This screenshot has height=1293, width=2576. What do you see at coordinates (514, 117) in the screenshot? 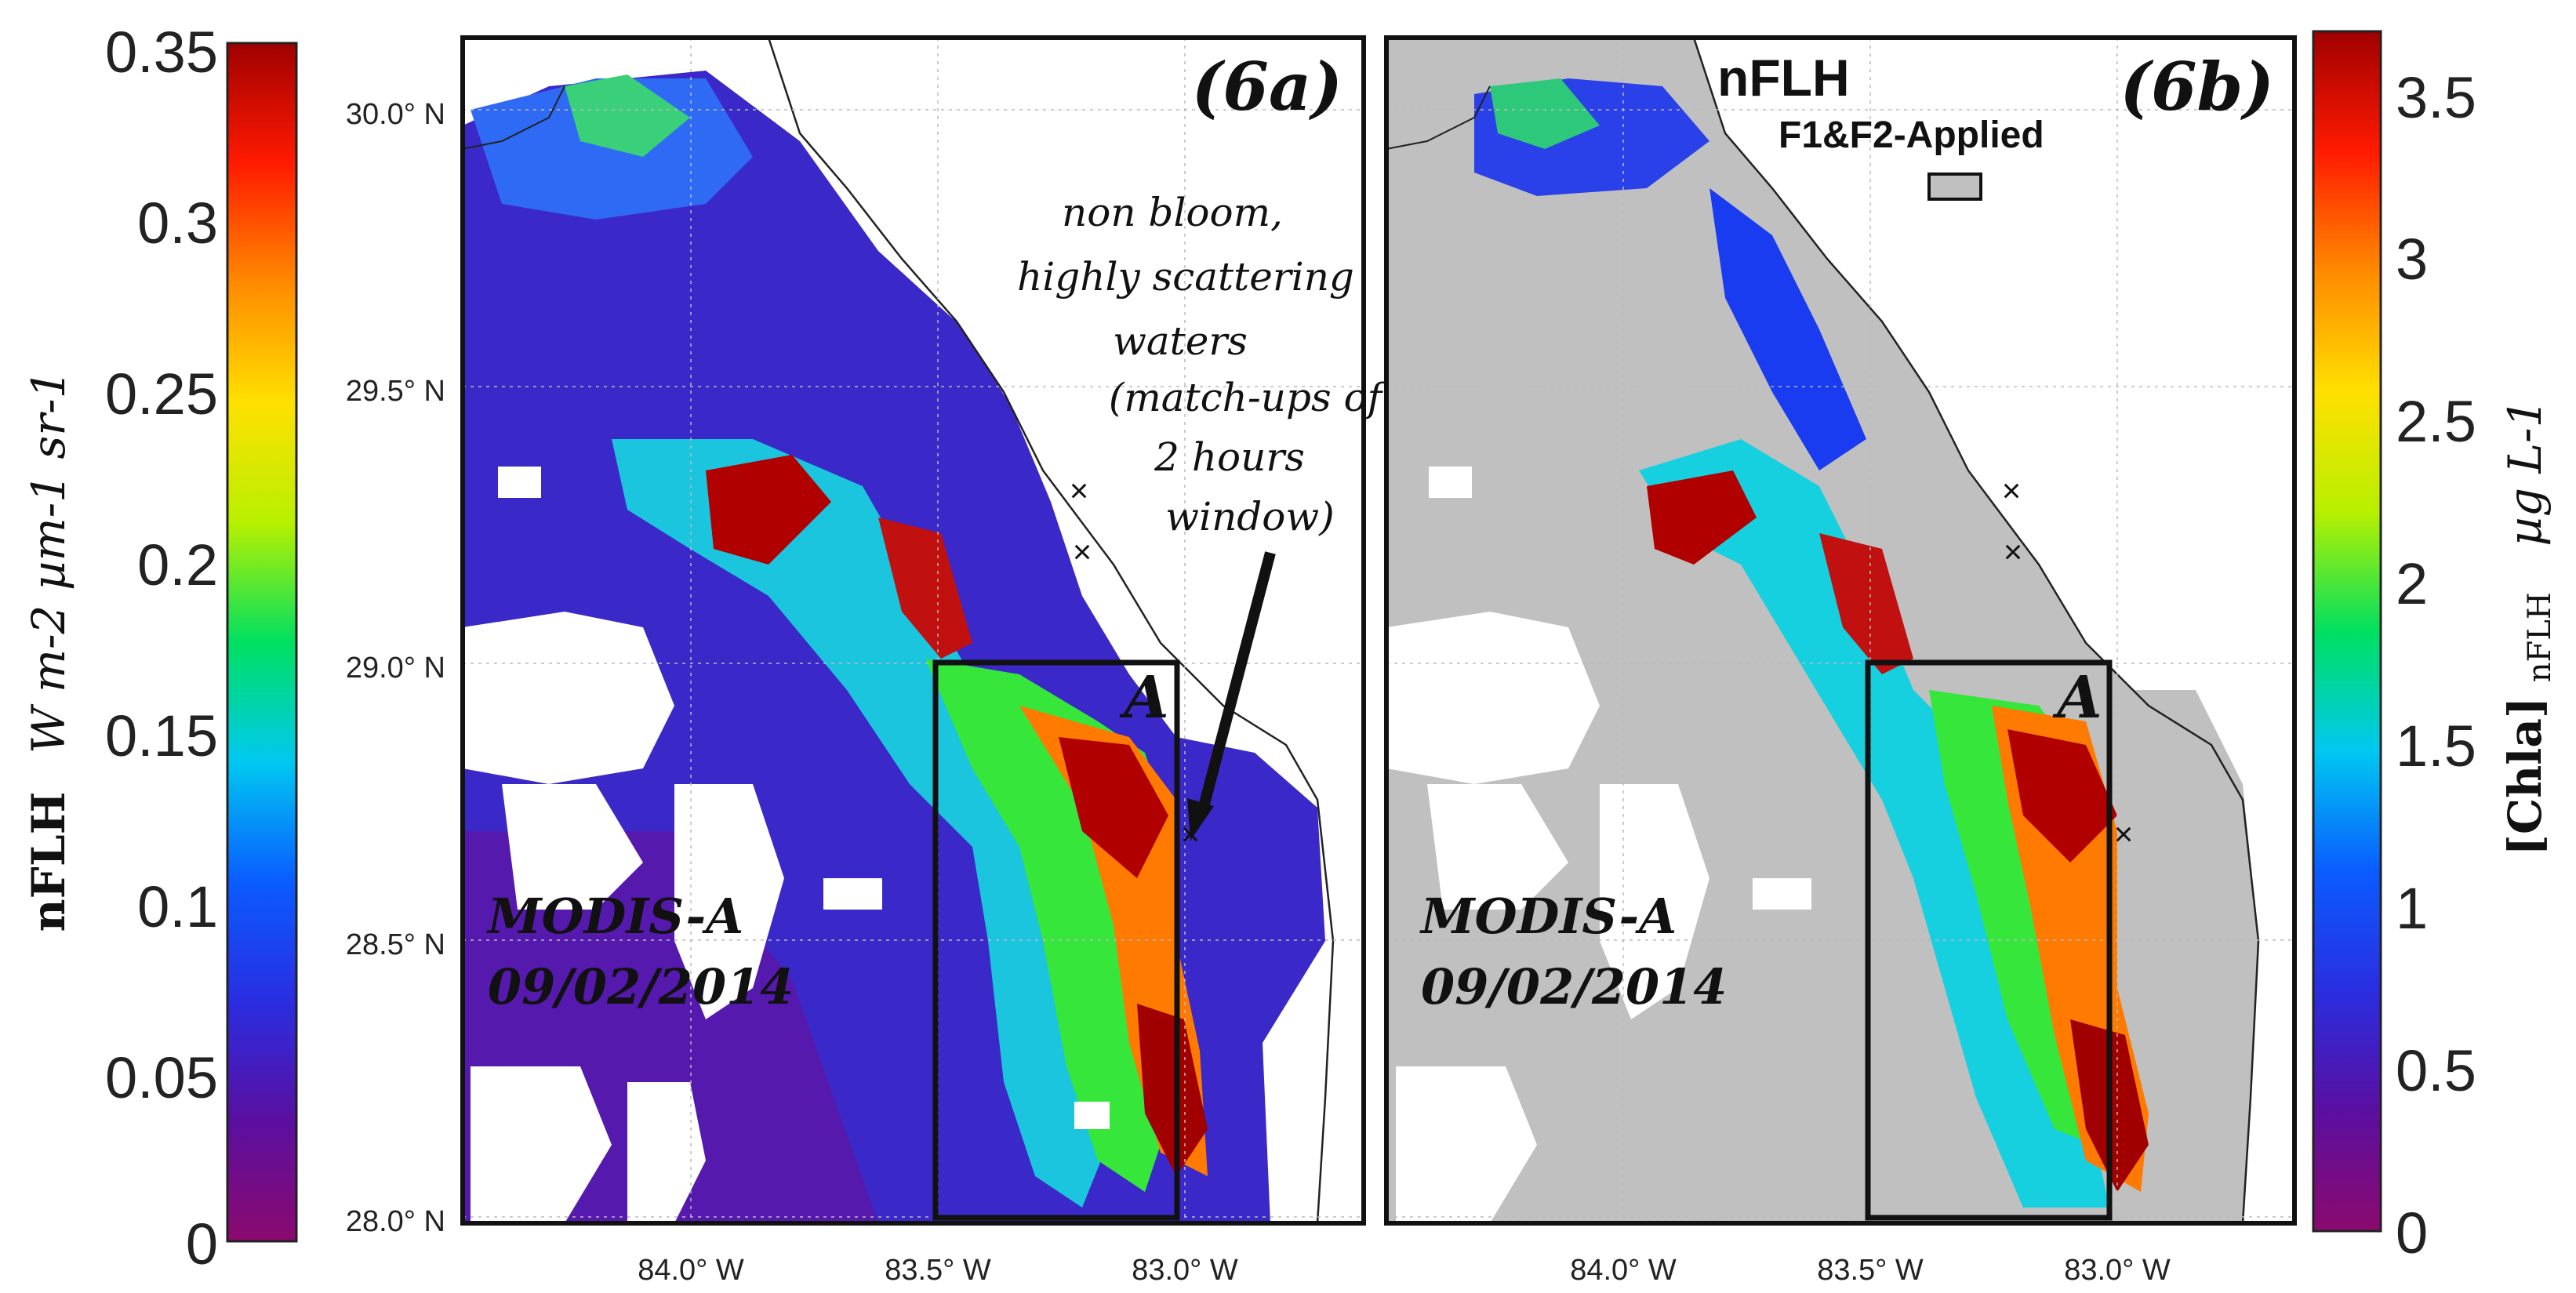
I see `panel-6a-coastline-north` at bounding box center [514, 117].